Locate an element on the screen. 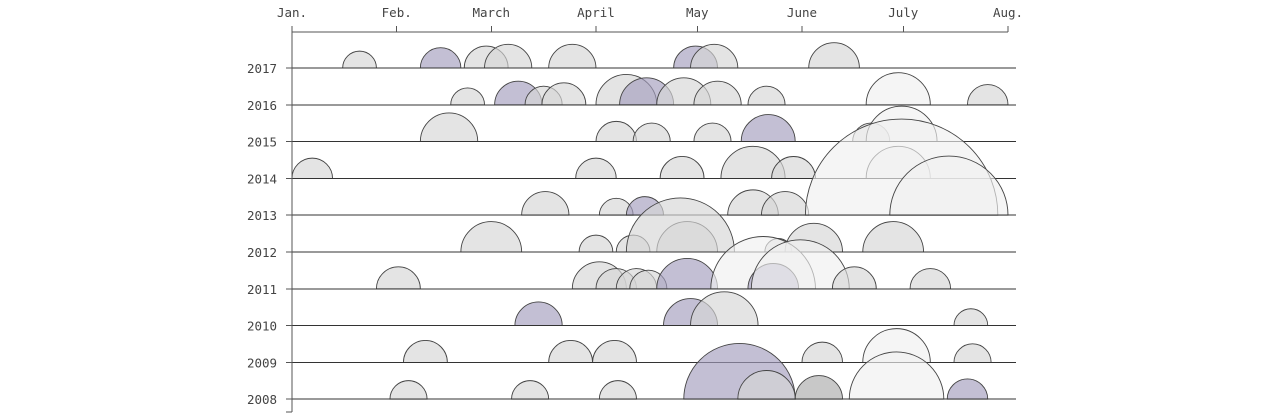 Image resolution: width=1268 pixels, height=418 pixels. y-axis: 2017 2016 2015 2014 2013 2012 2011 2010 2009 2008 is located at coordinates (270, 222).